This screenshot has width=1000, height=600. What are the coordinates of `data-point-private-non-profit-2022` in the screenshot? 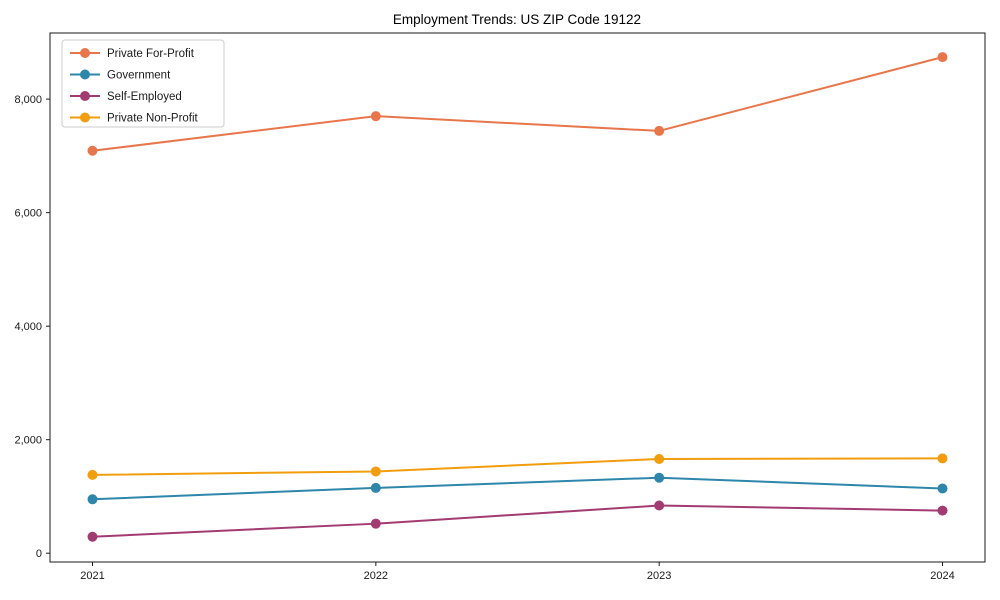 It's located at (375, 471).